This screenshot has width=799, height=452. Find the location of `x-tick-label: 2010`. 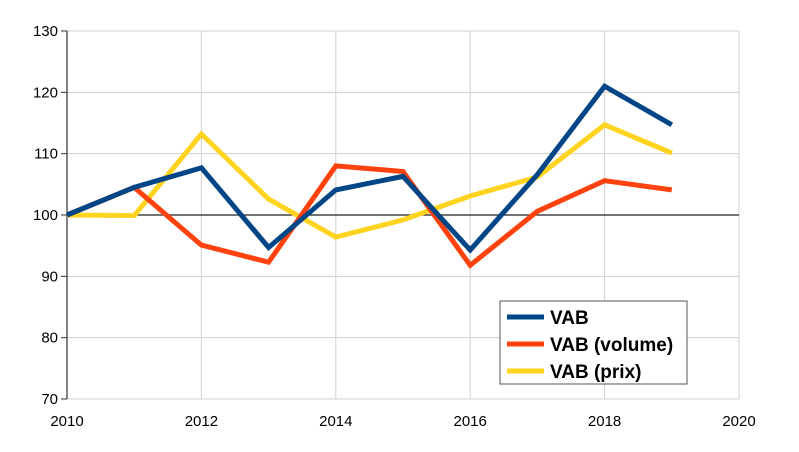

x-tick-label: 2010 is located at coordinates (66, 421).